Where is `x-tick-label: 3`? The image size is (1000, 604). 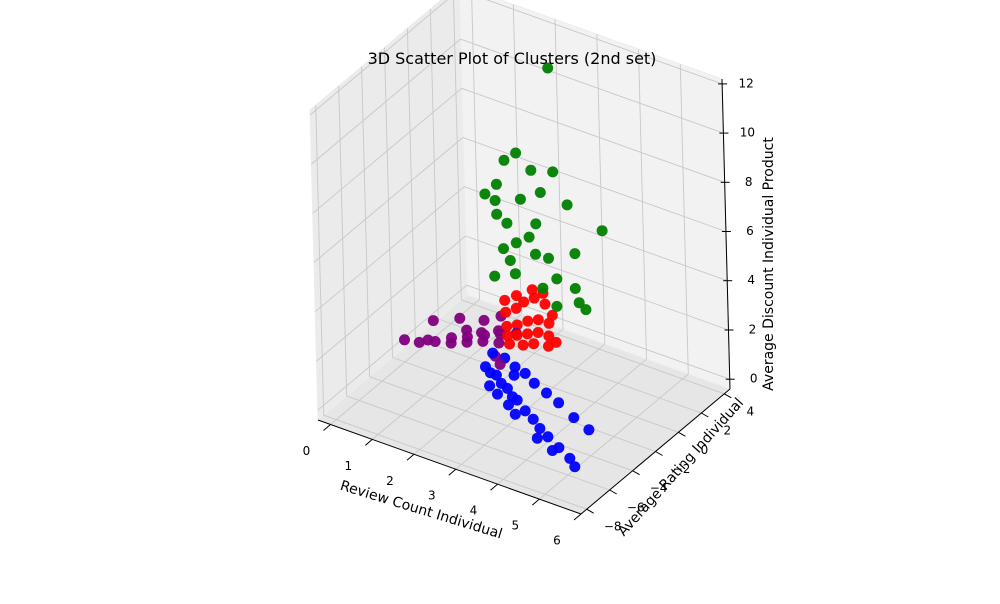 x-tick-label: 3 is located at coordinates (432, 496).